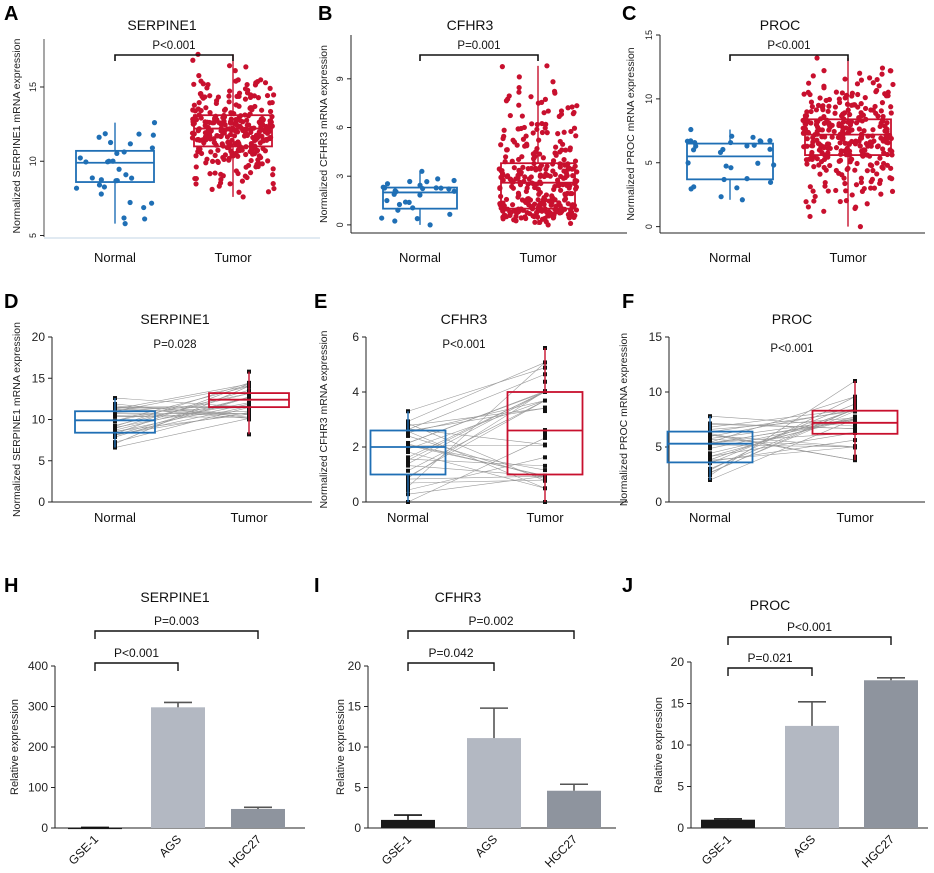 This screenshot has width=934, height=873. Describe the element at coordinates (33, 161) in the screenshot. I see `y-tick-label: 10` at that location.